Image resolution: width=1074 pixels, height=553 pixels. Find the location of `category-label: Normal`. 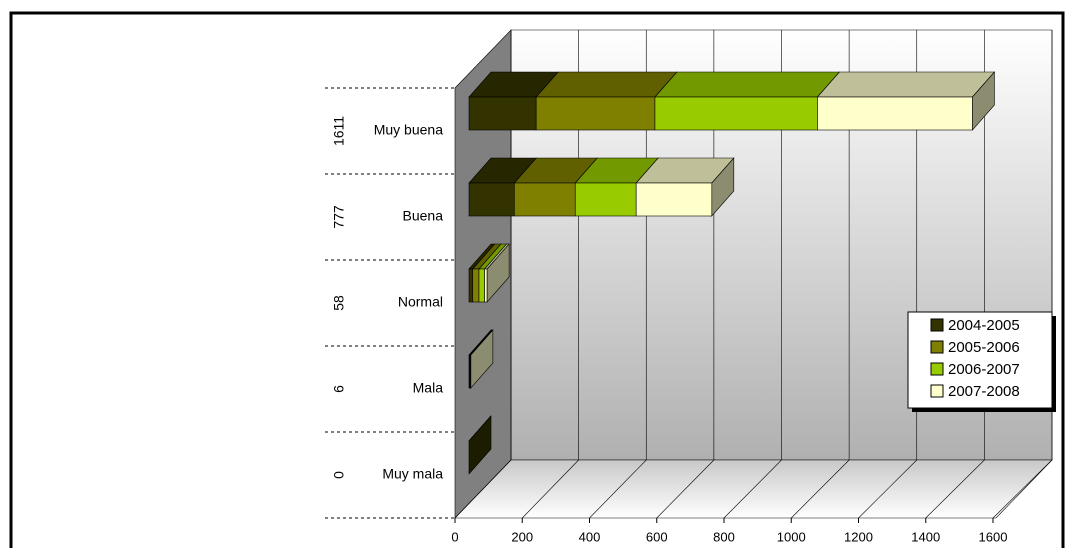

category-label: Normal is located at coordinates (420, 302).